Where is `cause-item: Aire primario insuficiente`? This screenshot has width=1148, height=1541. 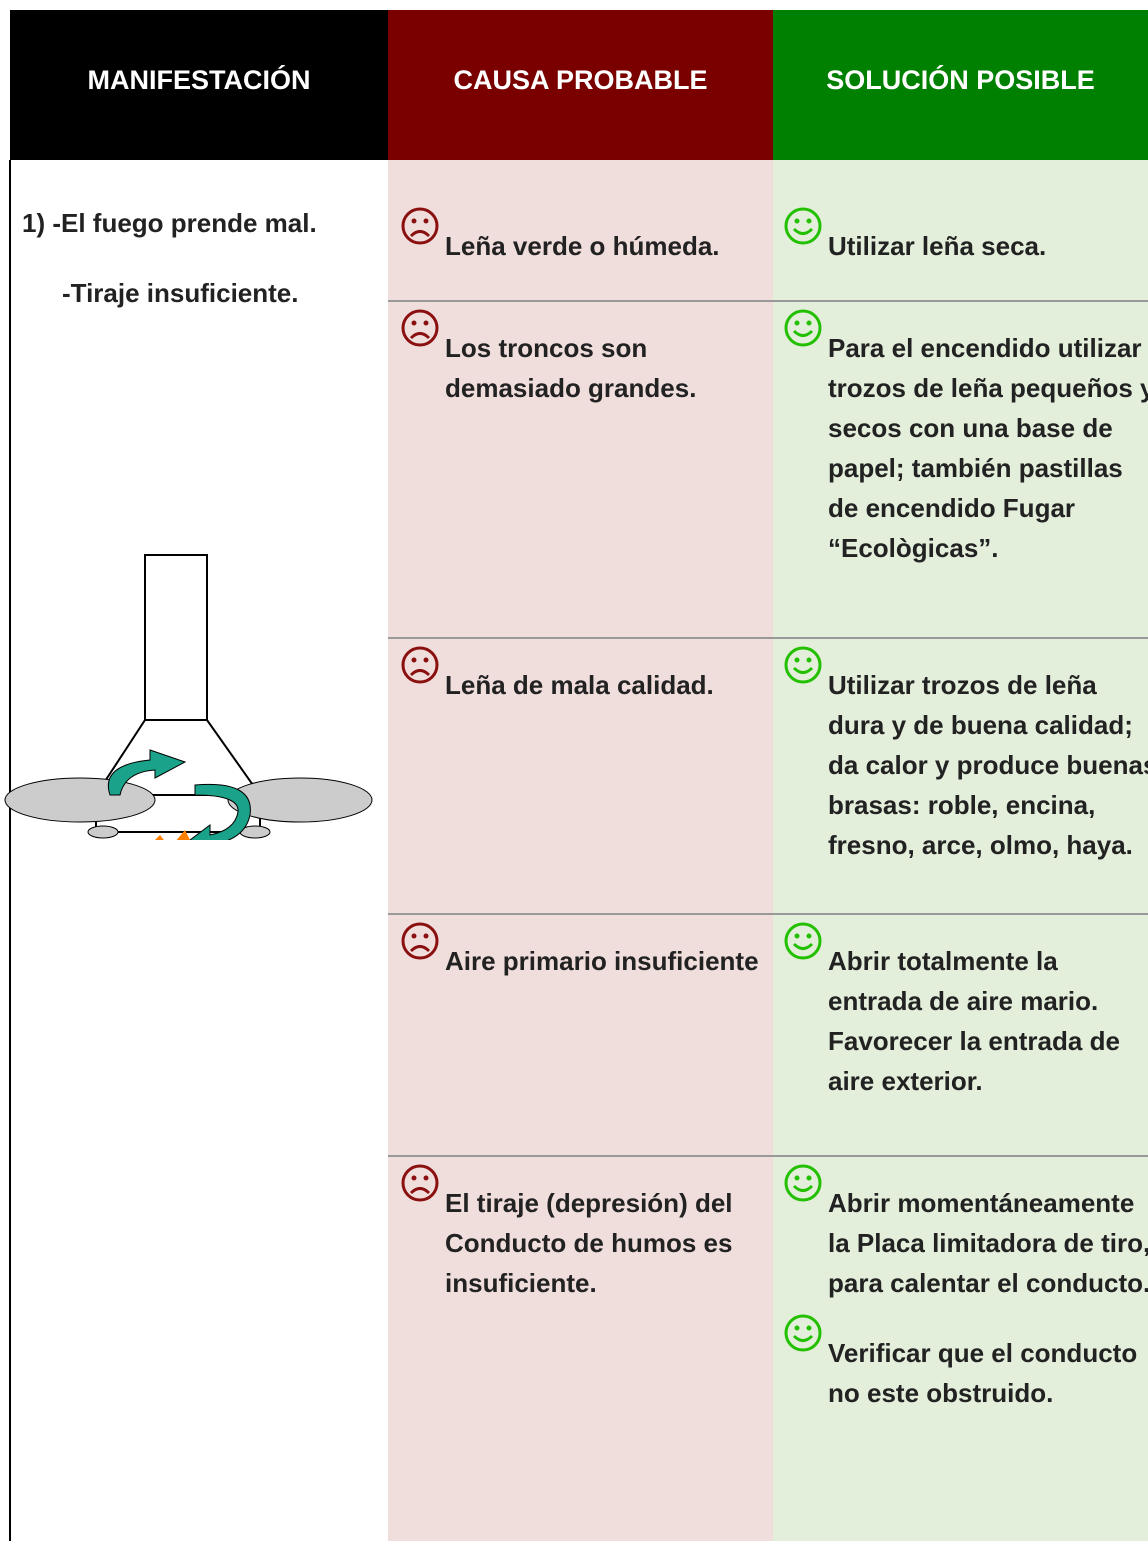 cause-item: Aire primario insuficiente is located at coordinates (586, 951).